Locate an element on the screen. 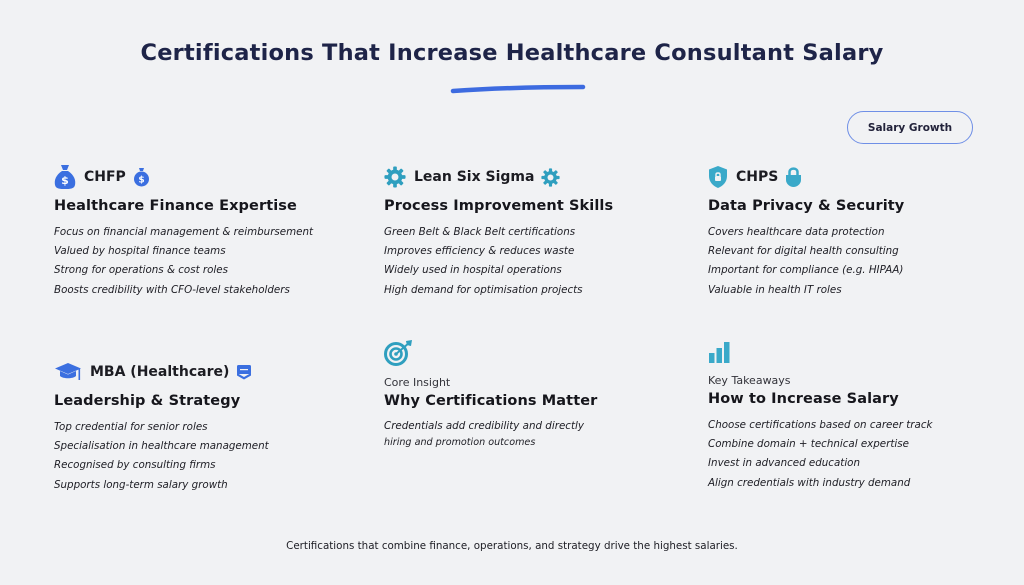  list-item: Improves efficiency & reduces waste is located at coordinates (479, 251).